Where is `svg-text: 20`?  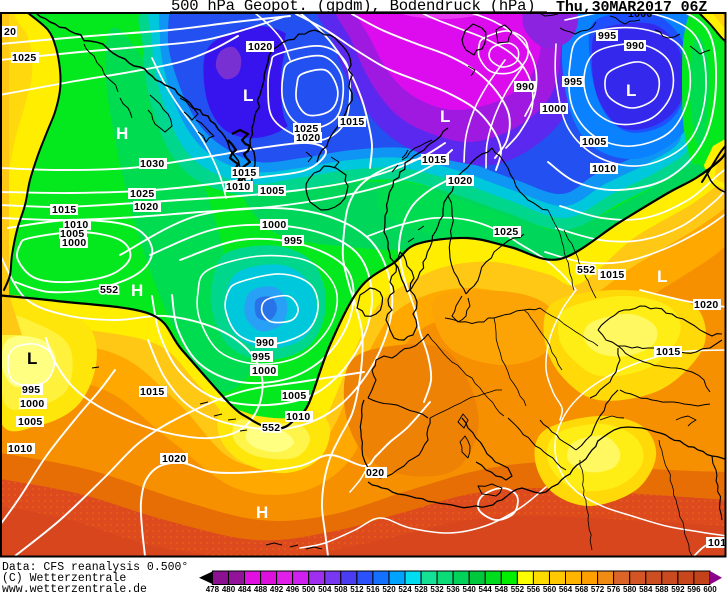
svg-text: 20 is located at coordinates (10, 32).